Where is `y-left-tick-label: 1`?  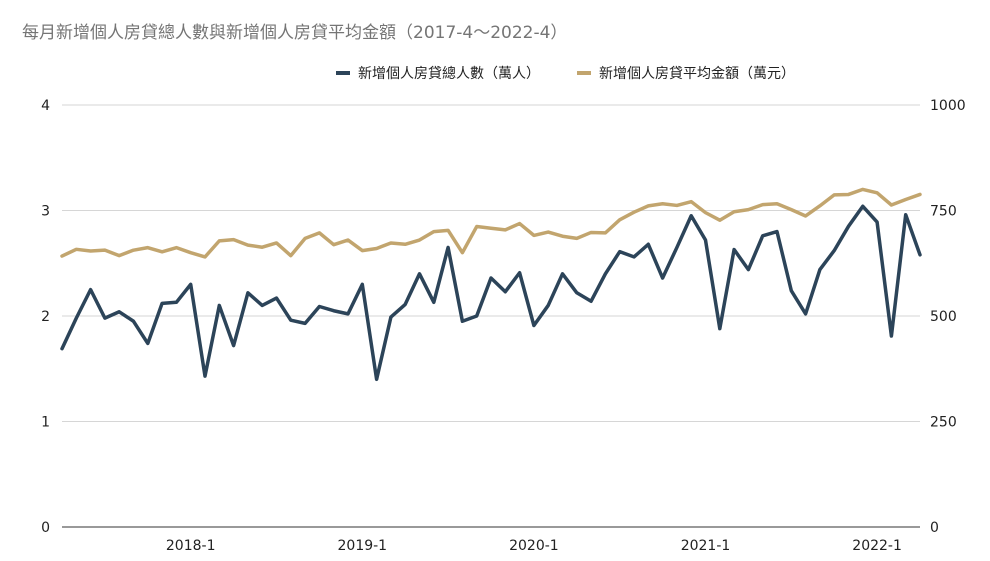 y-left-tick-label: 1 is located at coordinates (45, 423).